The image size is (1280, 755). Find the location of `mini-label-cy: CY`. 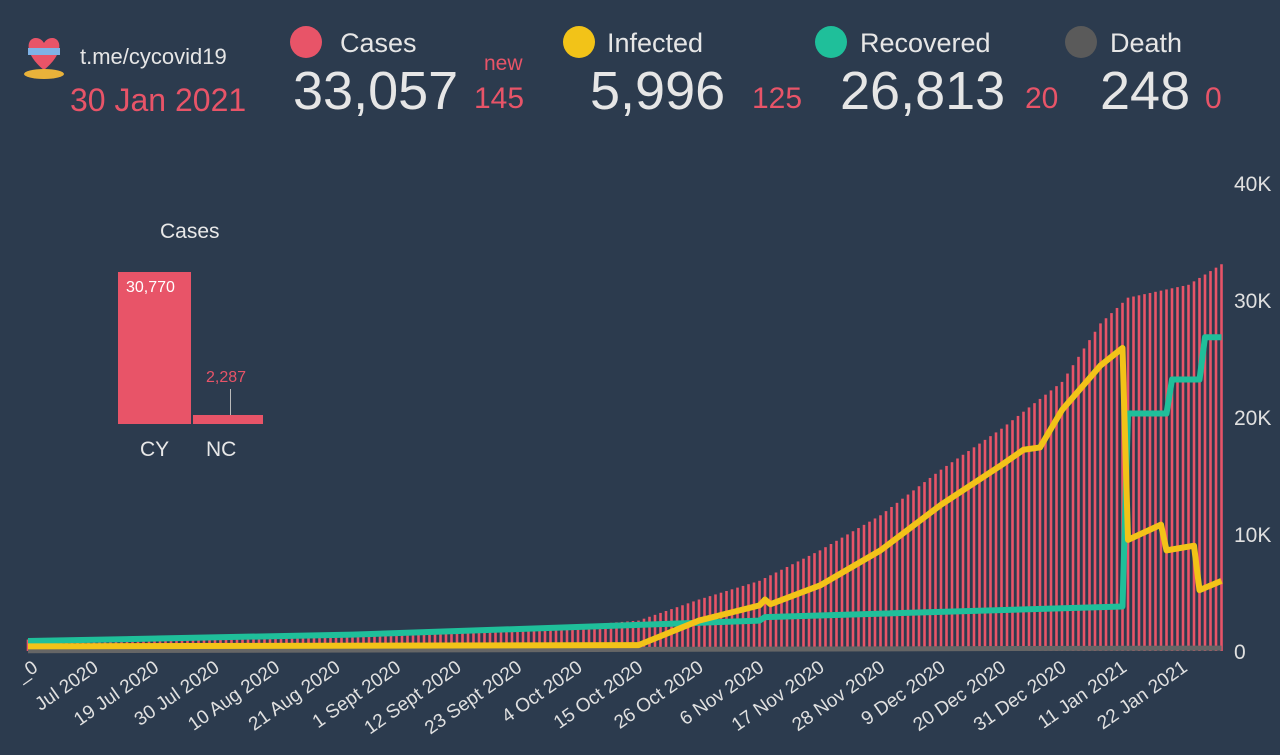

mini-label-cy: CY is located at coordinates (155, 449).